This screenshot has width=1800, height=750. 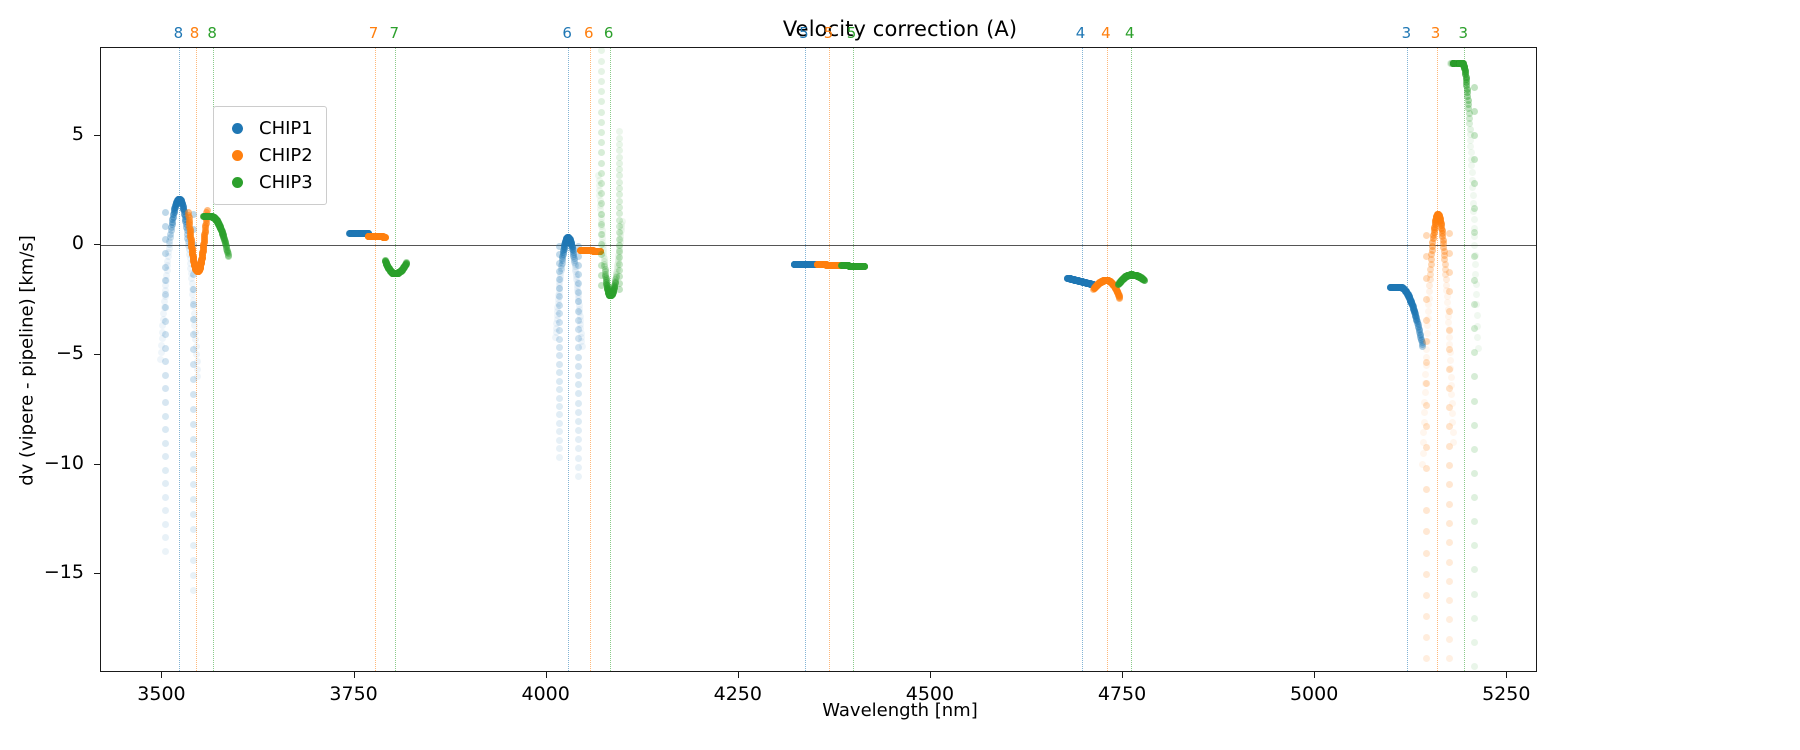 What do you see at coordinates (237, 182) in the screenshot?
I see `legend-marker-chip3` at bounding box center [237, 182].